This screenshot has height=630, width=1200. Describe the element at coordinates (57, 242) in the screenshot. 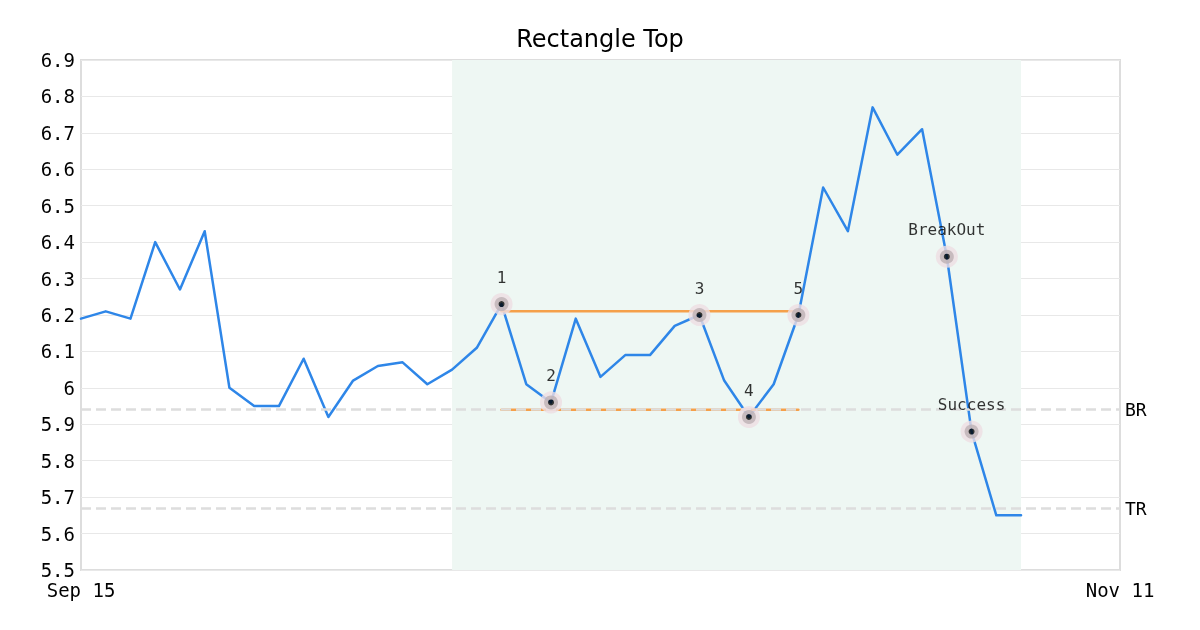

I see `y-tick-label: 6.4` at that location.